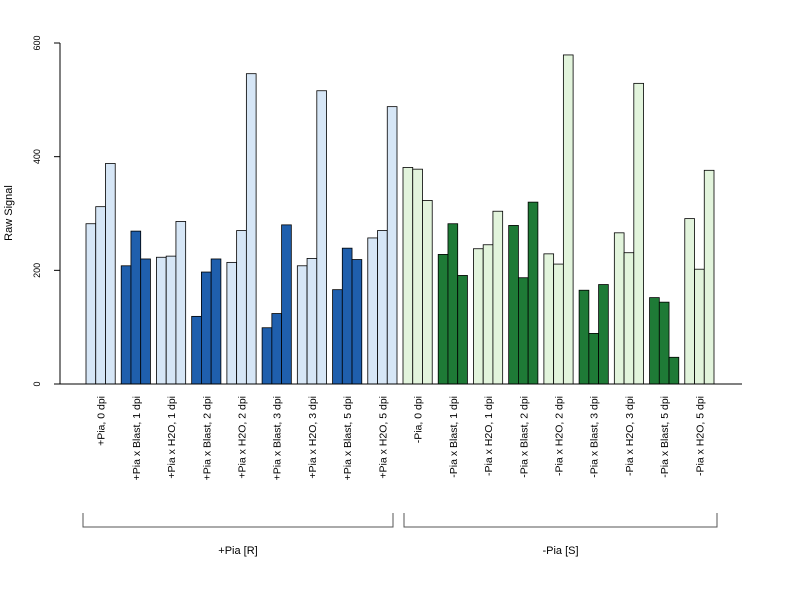  What do you see at coordinates (595, 437) in the screenshot?
I see `category-label: -Pia x Blast, 3 dpi` at bounding box center [595, 437].